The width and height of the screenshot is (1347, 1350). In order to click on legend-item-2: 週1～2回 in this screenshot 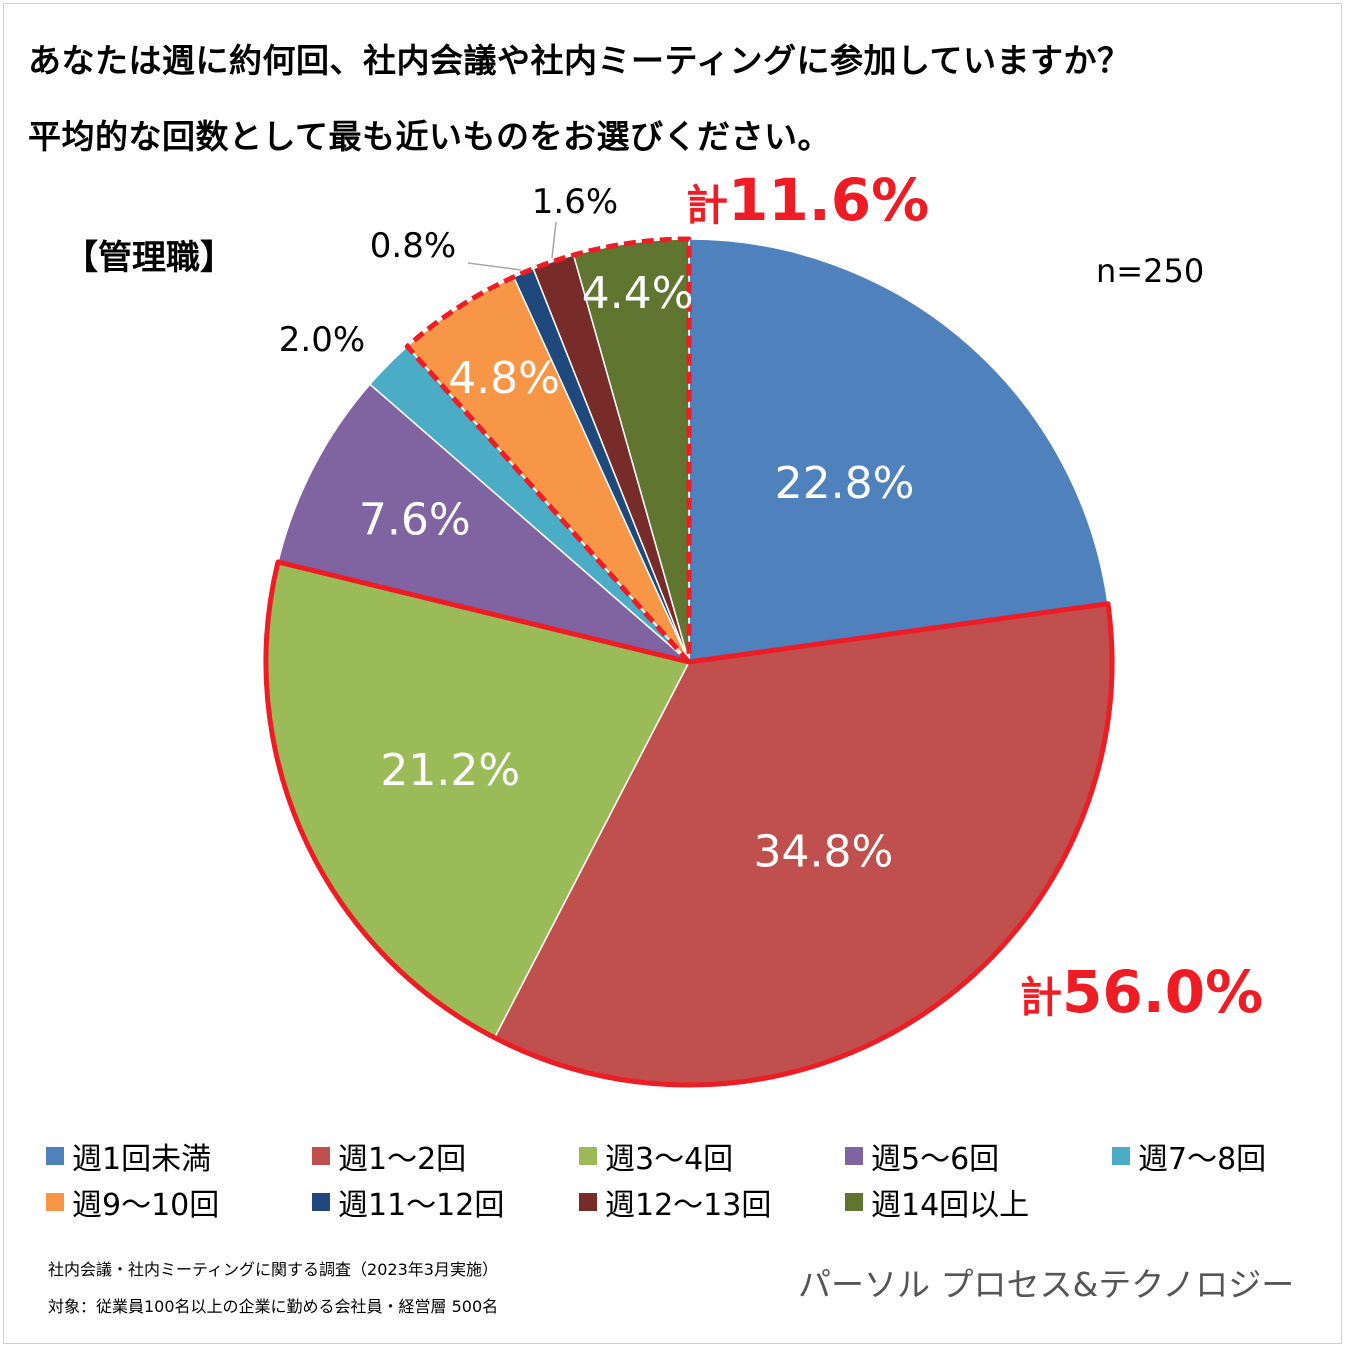, I will do `click(389, 1156)`.